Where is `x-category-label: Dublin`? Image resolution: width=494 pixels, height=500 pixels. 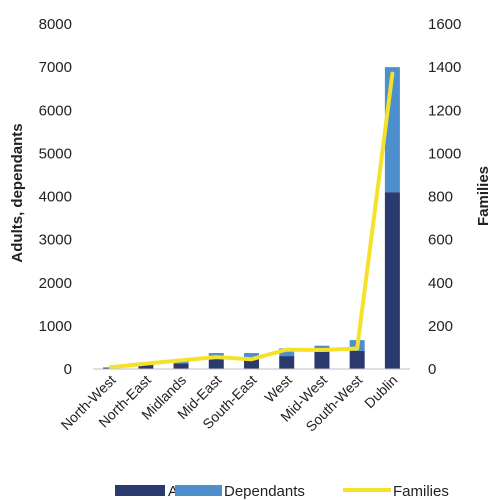 x-category-label: Dublin is located at coordinates (380, 391).